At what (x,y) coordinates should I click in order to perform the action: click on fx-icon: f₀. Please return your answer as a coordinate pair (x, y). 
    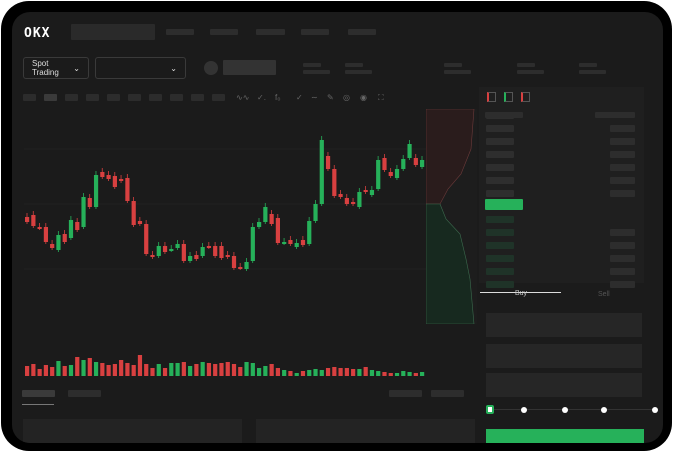
    Looking at the image, I should click on (278, 97).